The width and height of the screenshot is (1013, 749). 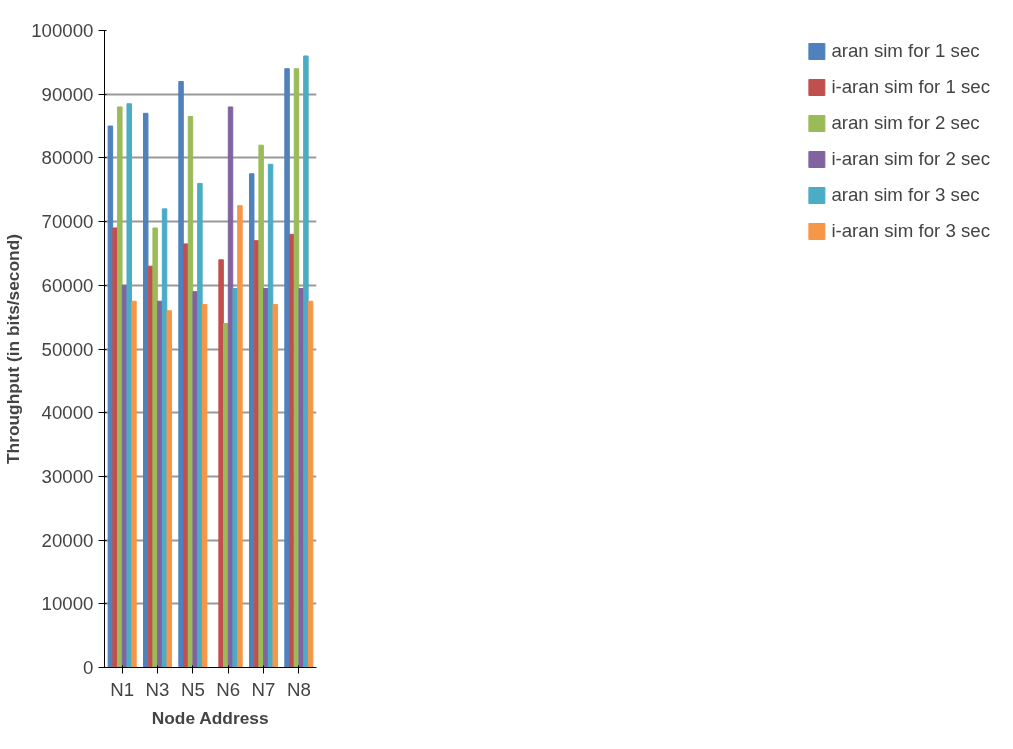 I want to click on legend-label: i-aran sim for 1 sec, so click(x=910, y=87).